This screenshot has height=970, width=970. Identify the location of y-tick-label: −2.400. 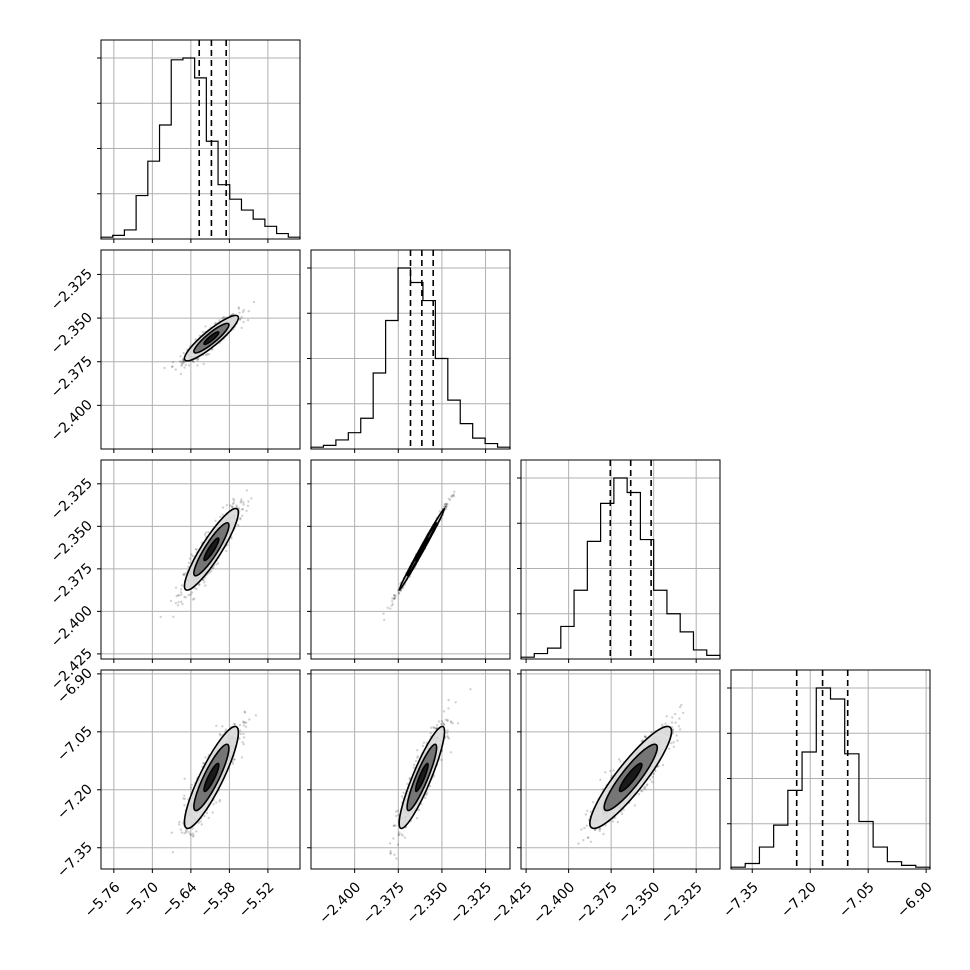
(72, 627).